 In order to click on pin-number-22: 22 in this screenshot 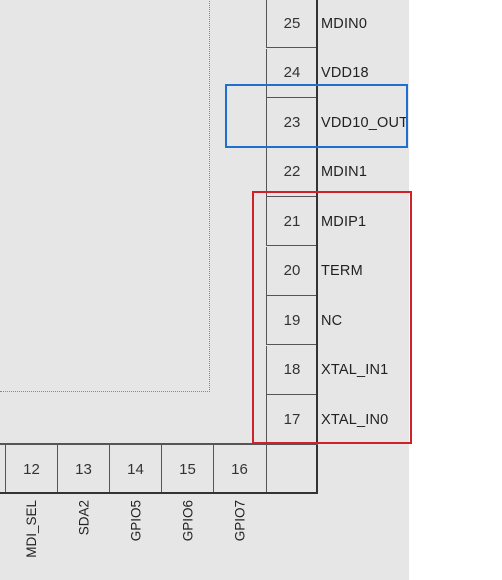, I will do `click(291, 172)`.